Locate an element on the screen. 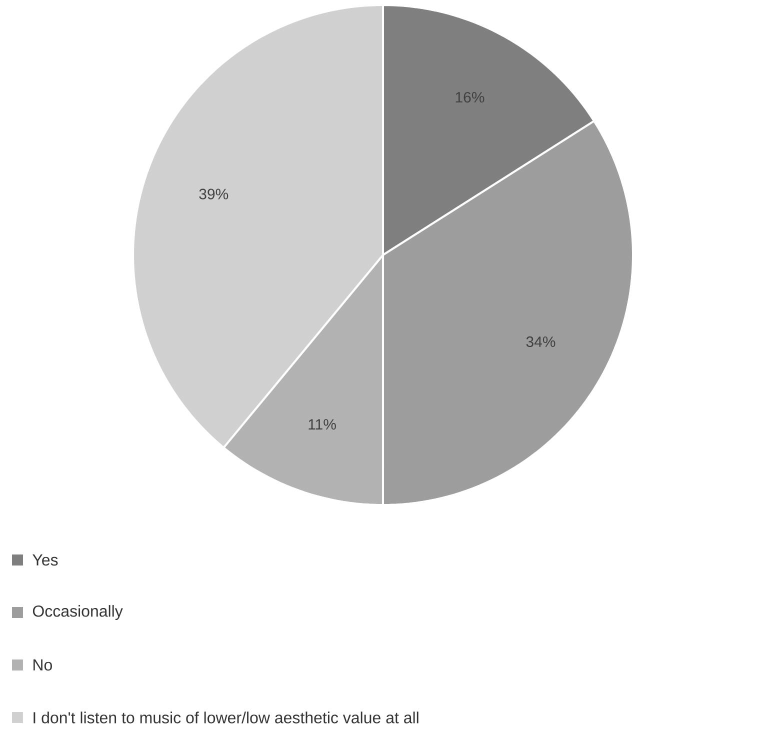 The height and width of the screenshot is (737, 765). legend-label: Yes is located at coordinates (45, 560).